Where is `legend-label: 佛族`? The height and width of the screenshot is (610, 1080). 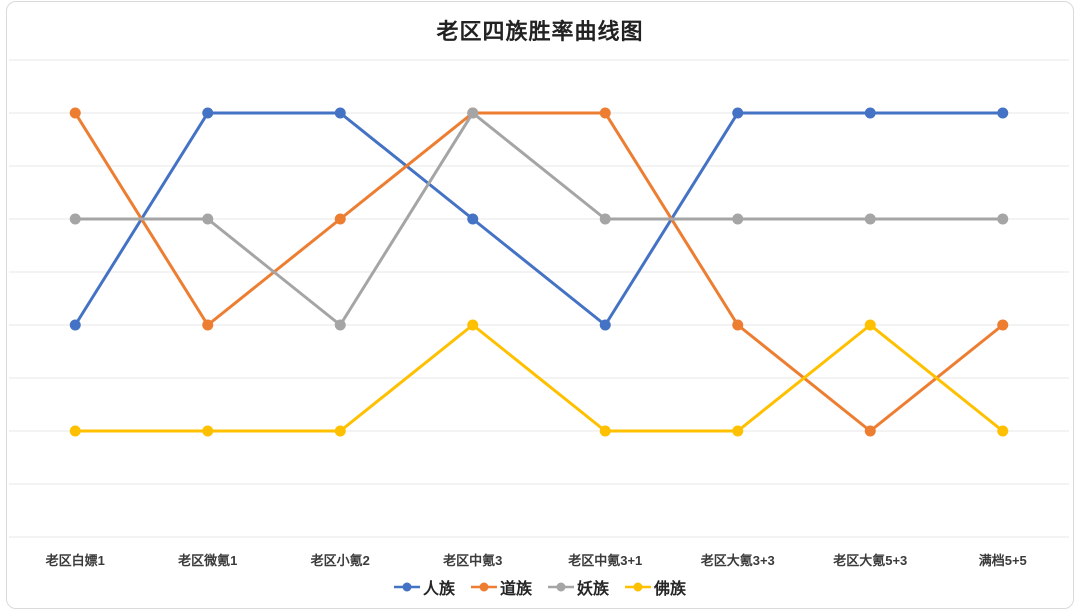 legend-label: 佛族 is located at coordinates (670, 589).